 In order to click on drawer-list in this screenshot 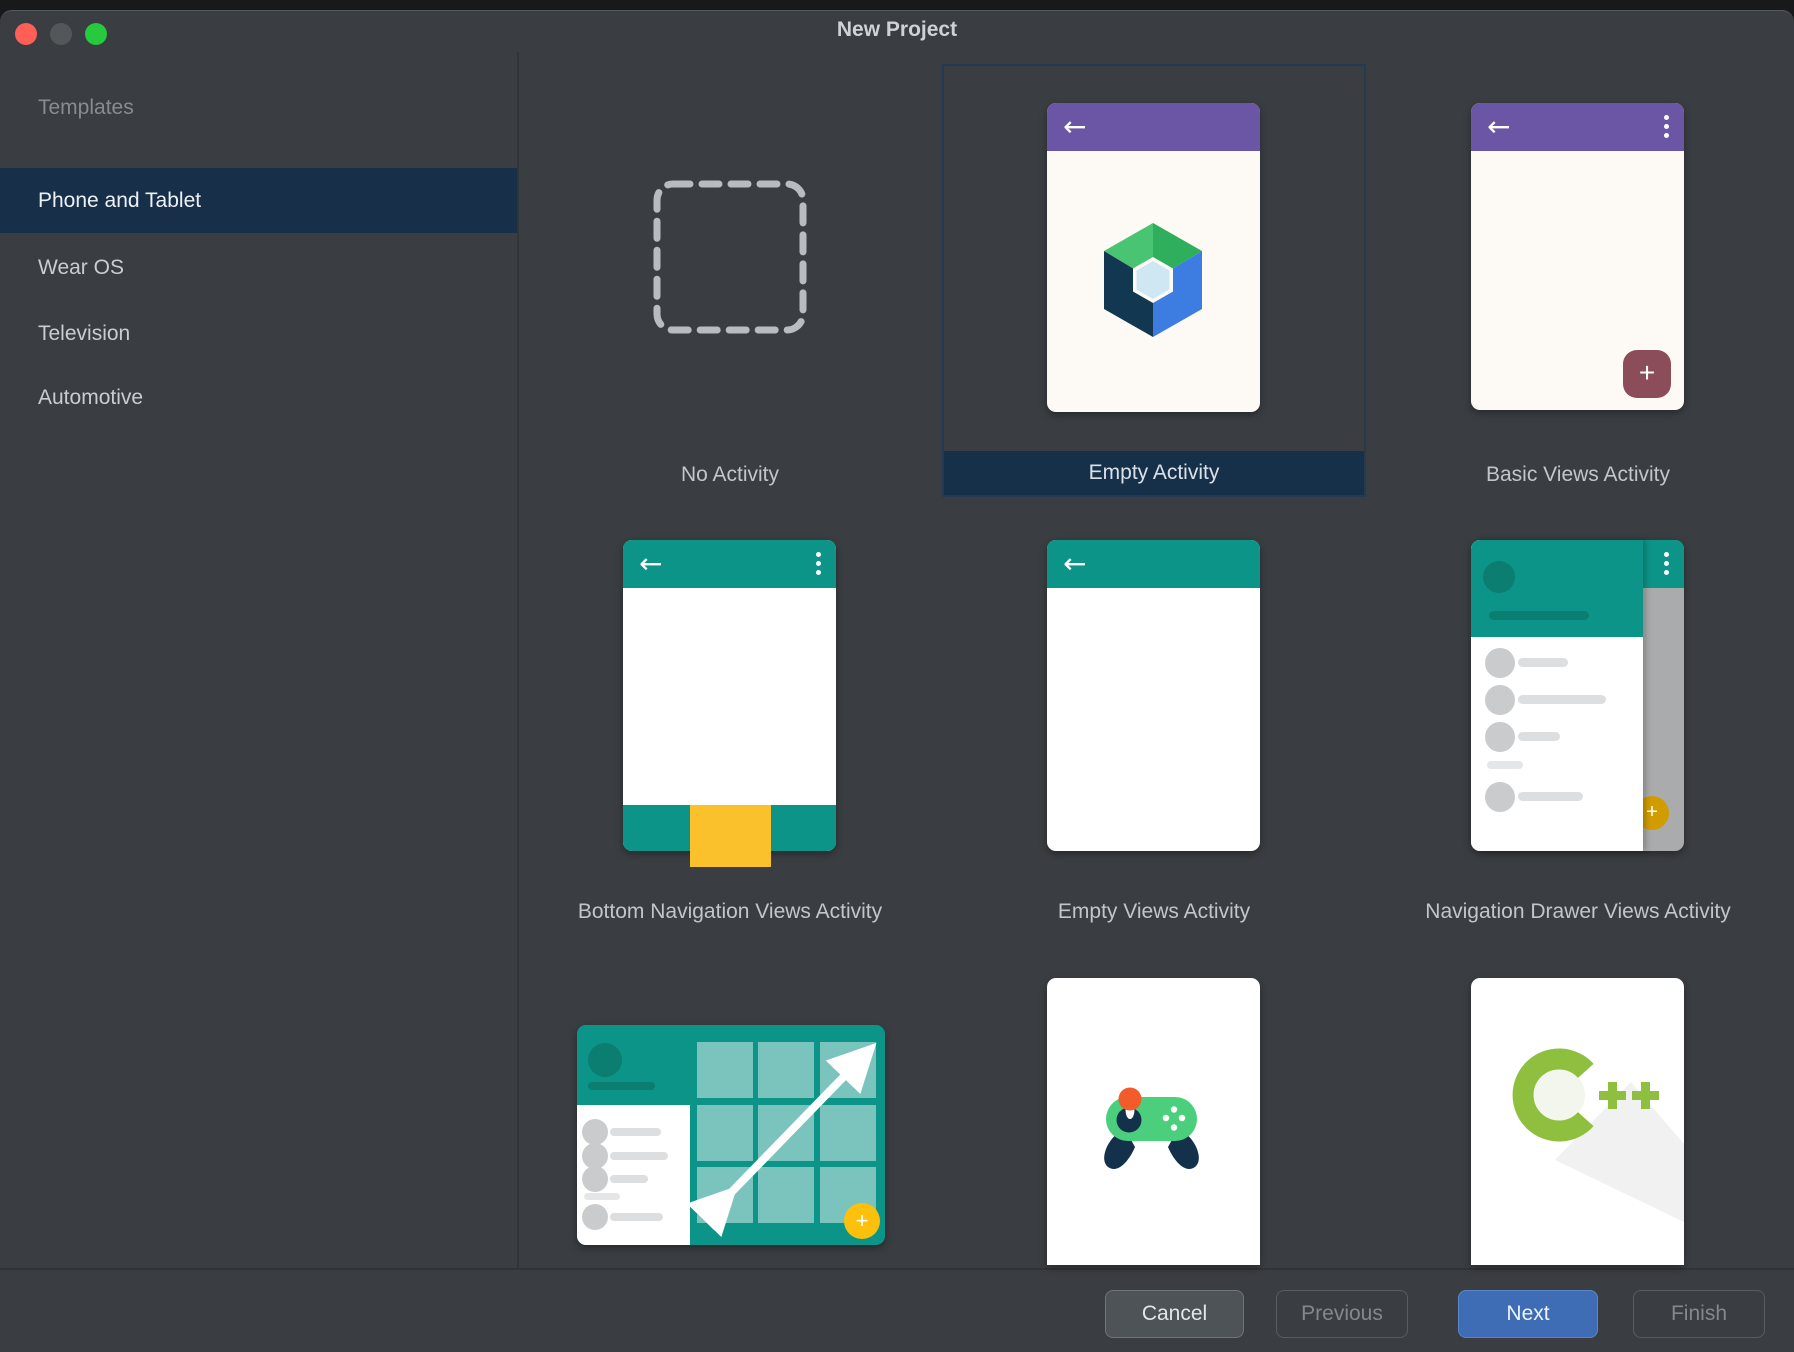, I will do `click(633, 1175)`.